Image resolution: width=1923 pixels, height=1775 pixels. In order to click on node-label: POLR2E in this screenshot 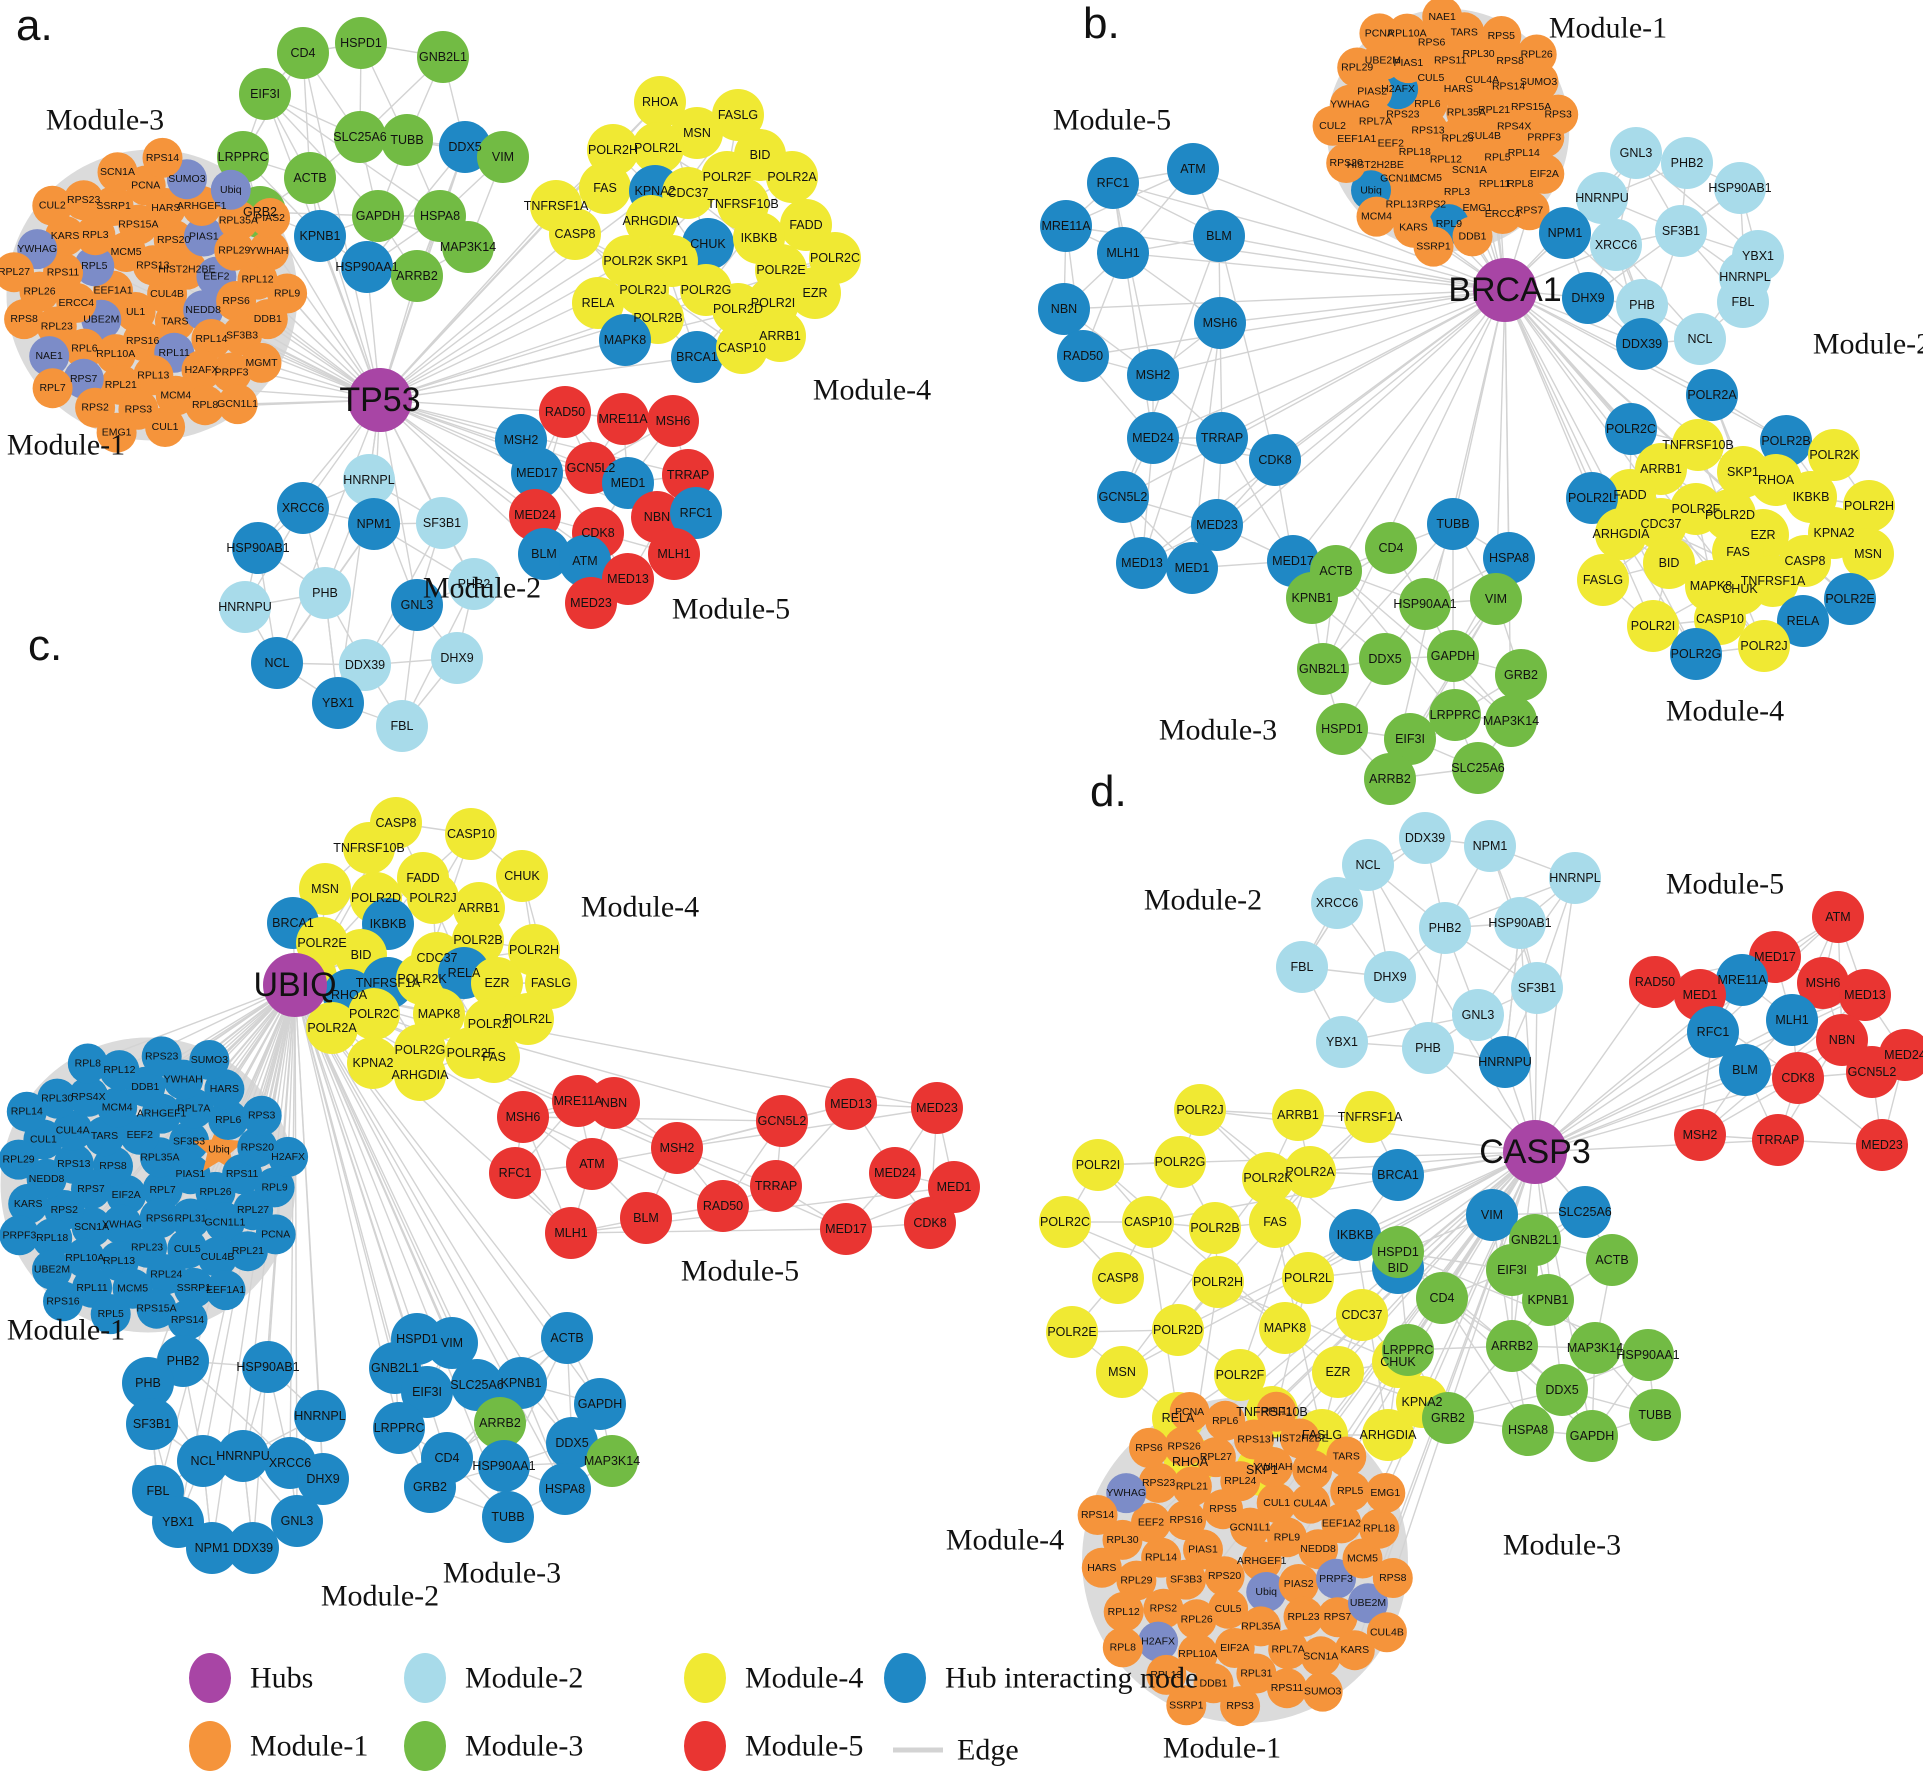, I will do `click(321, 943)`.